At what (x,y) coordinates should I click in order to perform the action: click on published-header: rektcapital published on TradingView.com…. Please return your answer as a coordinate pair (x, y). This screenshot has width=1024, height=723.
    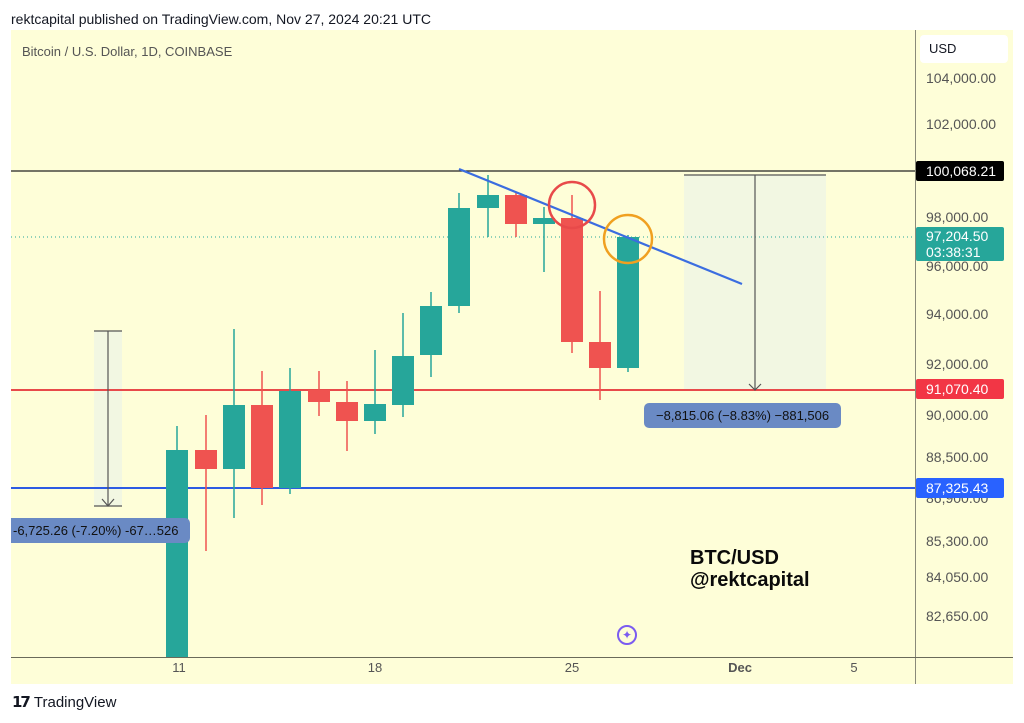
    Looking at the image, I should click on (221, 19).